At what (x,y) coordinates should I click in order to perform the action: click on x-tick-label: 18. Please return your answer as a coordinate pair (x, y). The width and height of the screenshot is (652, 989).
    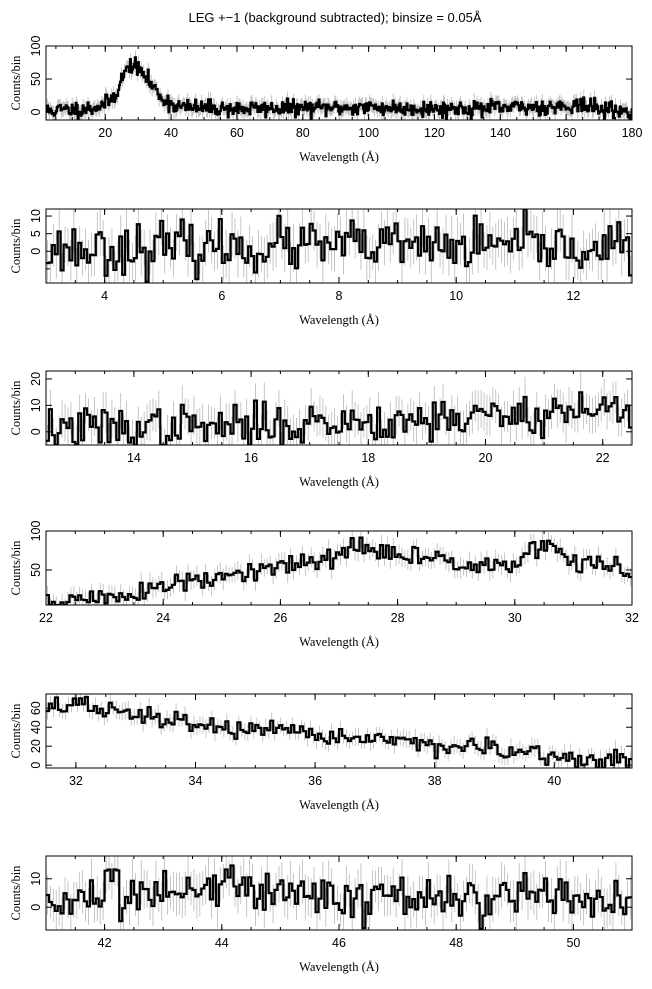
    Looking at the image, I should click on (368, 458).